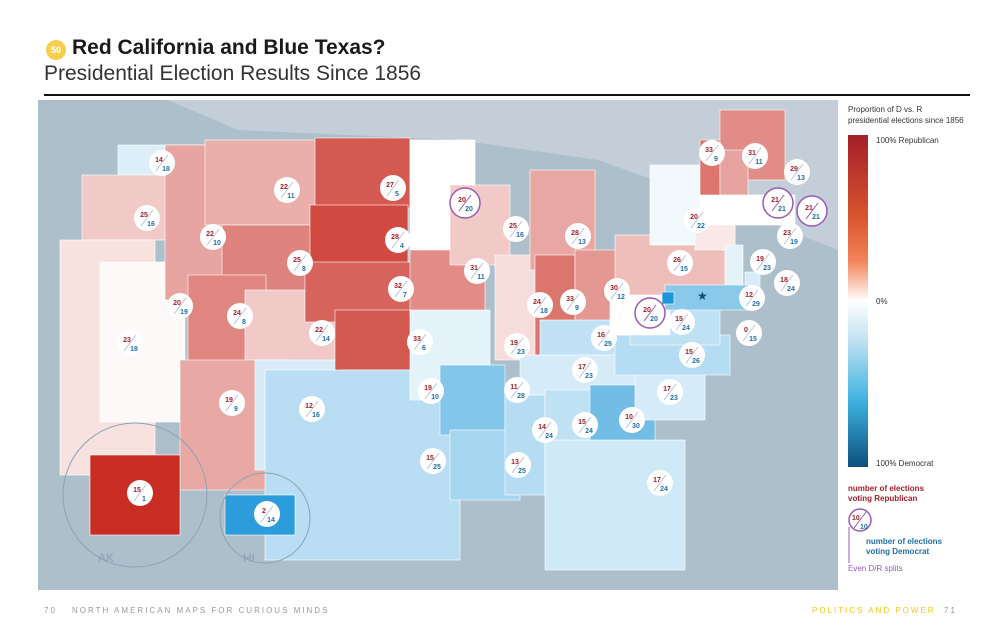  I want to click on legend-title-line1: Proportion of D vs. R, so click(885, 109).